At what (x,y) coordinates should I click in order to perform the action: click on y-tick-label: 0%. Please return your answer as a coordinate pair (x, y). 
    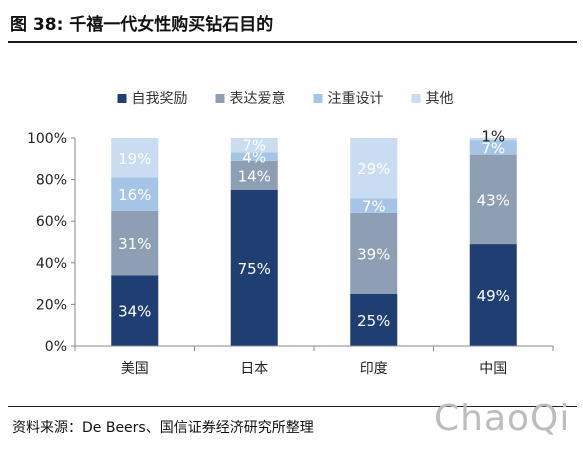
    Looking at the image, I should click on (56, 347).